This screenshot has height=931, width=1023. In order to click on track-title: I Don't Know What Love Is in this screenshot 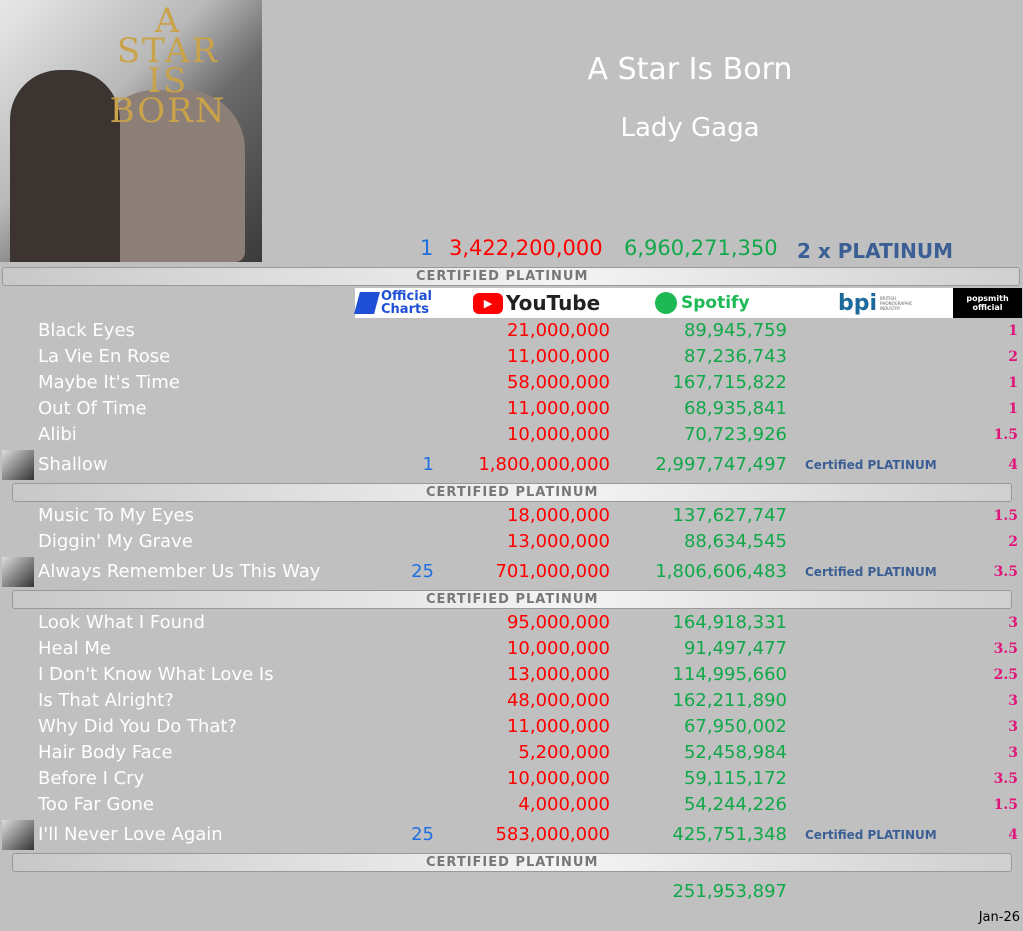, I will do `click(156, 674)`.